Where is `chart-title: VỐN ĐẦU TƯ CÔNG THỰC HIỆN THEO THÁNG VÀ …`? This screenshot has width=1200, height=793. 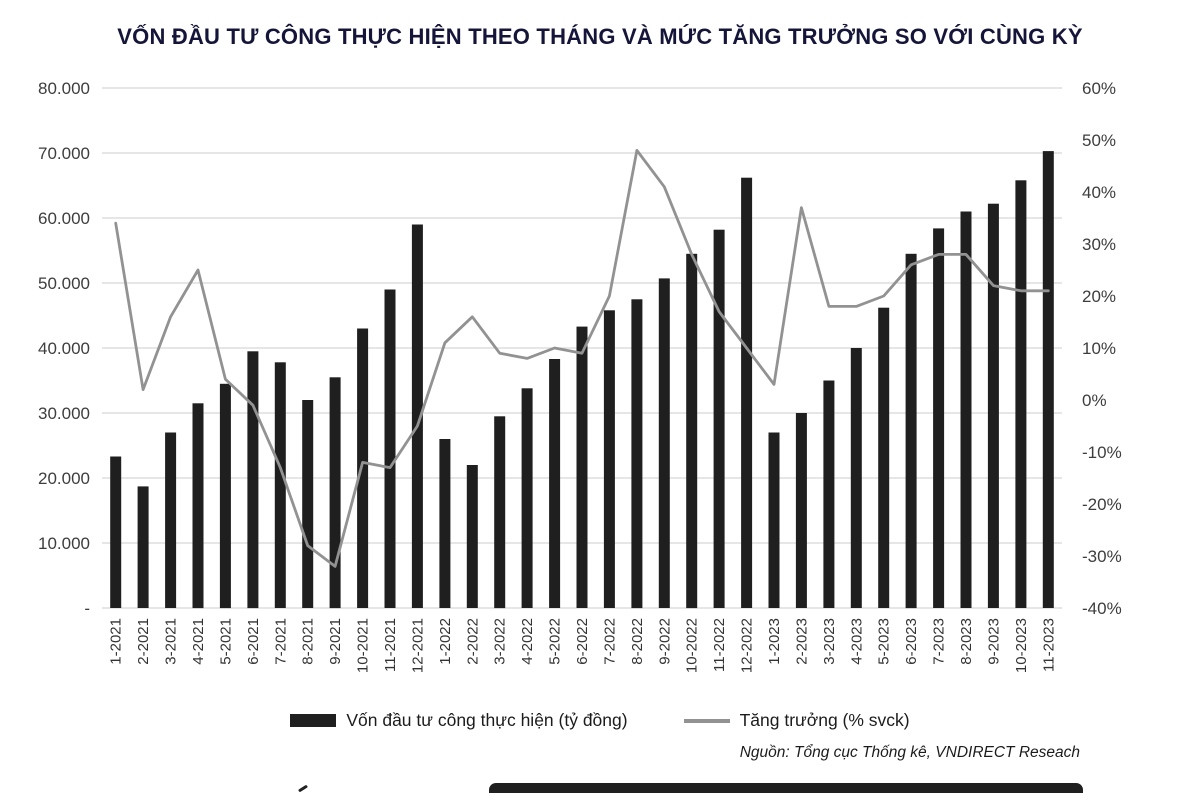
chart-title: VỐN ĐẦU TƯ CÔNG THỰC HIỆN THEO THÁNG VÀ … is located at coordinates (600, 36).